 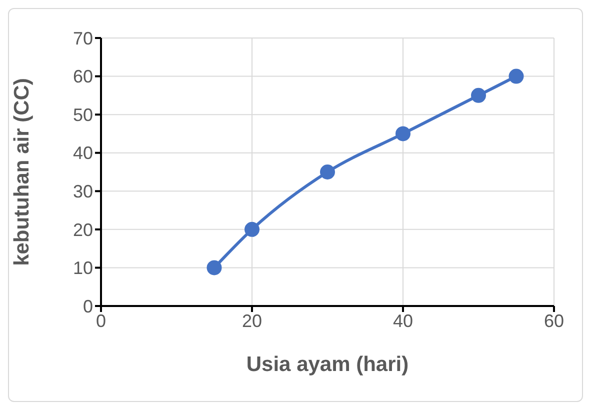 What do you see at coordinates (252, 320) in the screenshot?
I see `x-tick-label: 20` at bounding box center [252, 320].